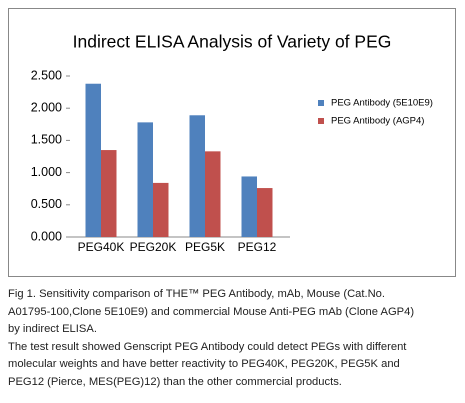  What do you see at coordinates (52, 329) in the screenshot?
I see `caption-line: by indirect ELISA.` at bounding box center [52, 329].